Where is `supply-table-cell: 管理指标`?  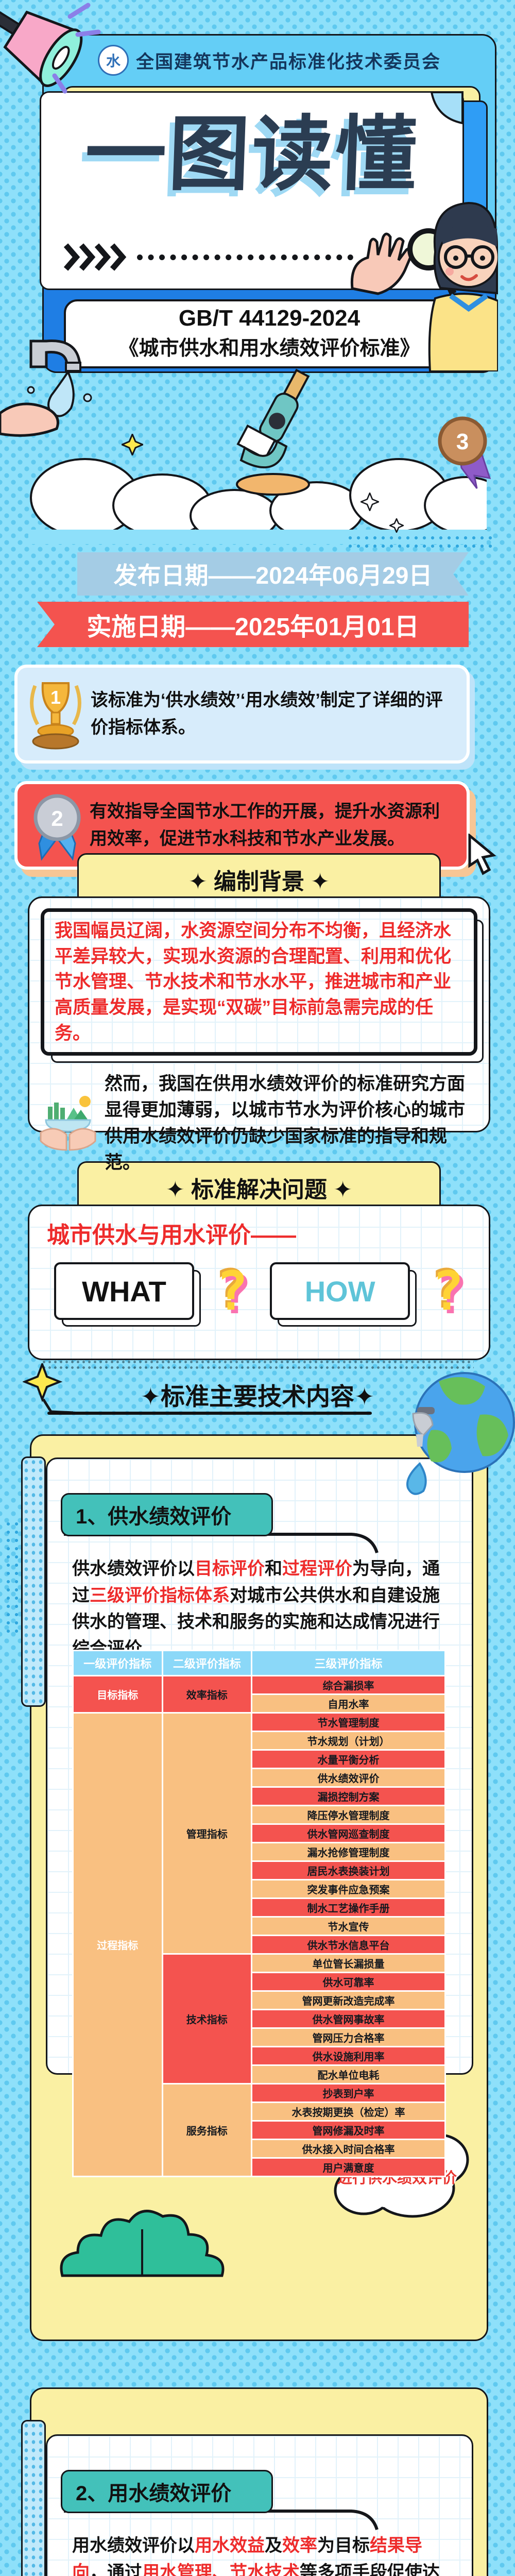 supply-table-cell: 管理指标 is located at coordinates (207, 1833).